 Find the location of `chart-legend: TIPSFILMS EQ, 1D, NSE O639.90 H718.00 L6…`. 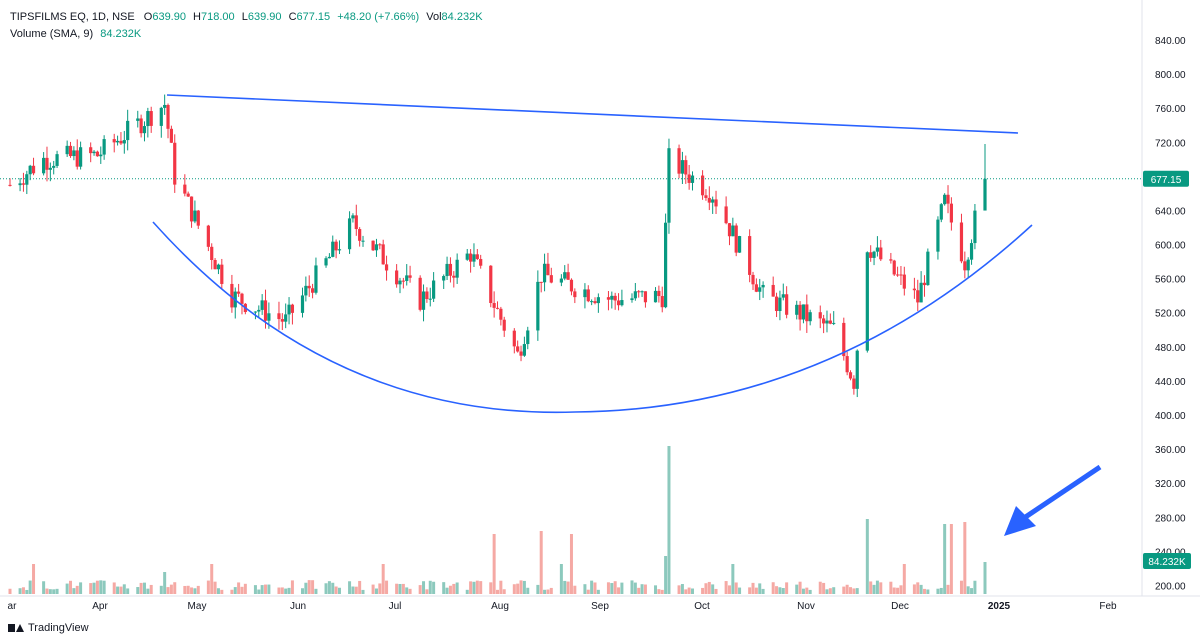

chart-legend: TIPSFILMS EQ, 1D, NSE O639.90 H718.00 L6… is located at coordinates (248, 26).